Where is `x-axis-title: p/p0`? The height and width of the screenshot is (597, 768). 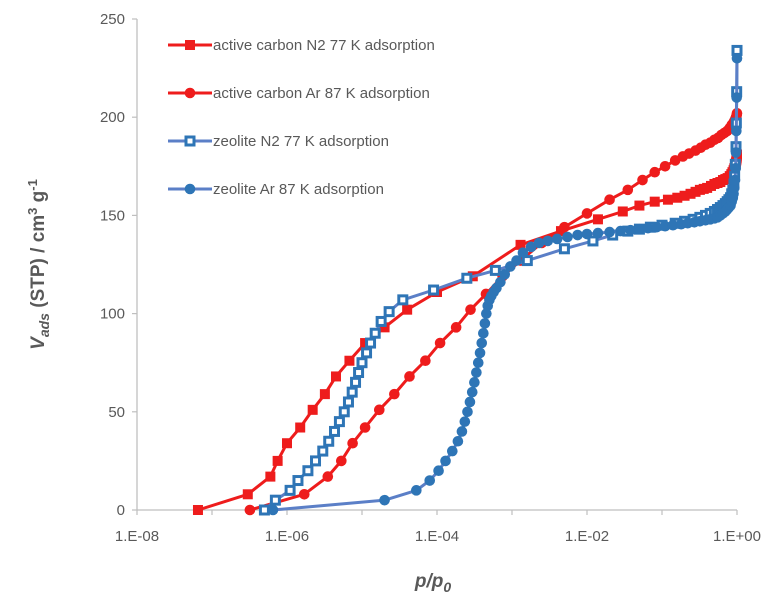 x-axis-title: p/p0 is located at coordinates (433, 583).